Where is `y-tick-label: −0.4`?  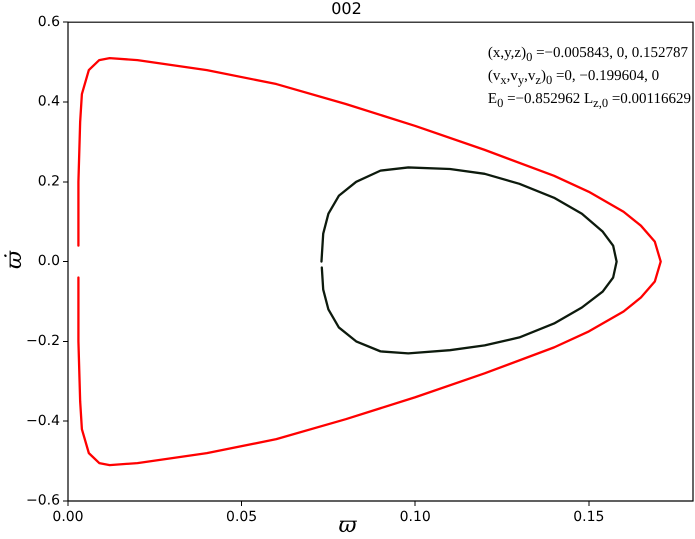
y-tick-label: −0.4 is located at coordinates (43, 420).